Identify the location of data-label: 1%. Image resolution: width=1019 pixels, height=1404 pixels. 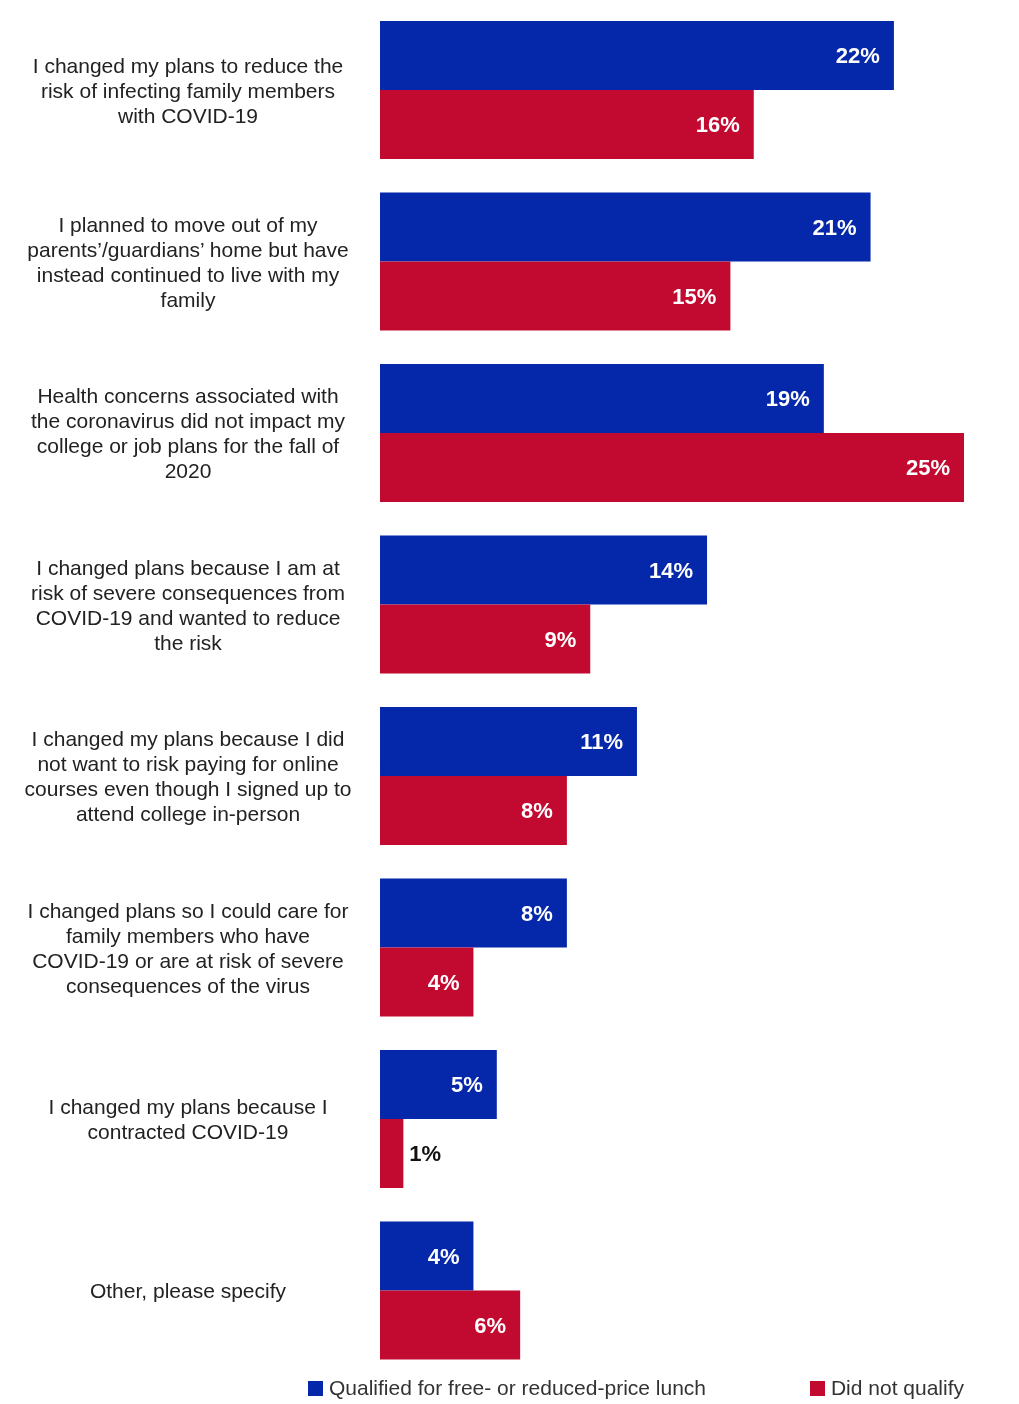
(425, 1153).